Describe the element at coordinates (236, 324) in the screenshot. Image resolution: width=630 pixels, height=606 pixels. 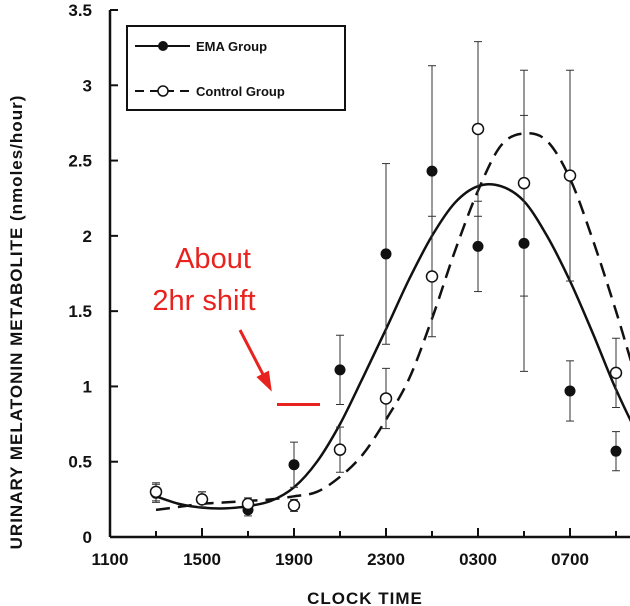
I see `shift-annotation: About 2hr shift` at that location.